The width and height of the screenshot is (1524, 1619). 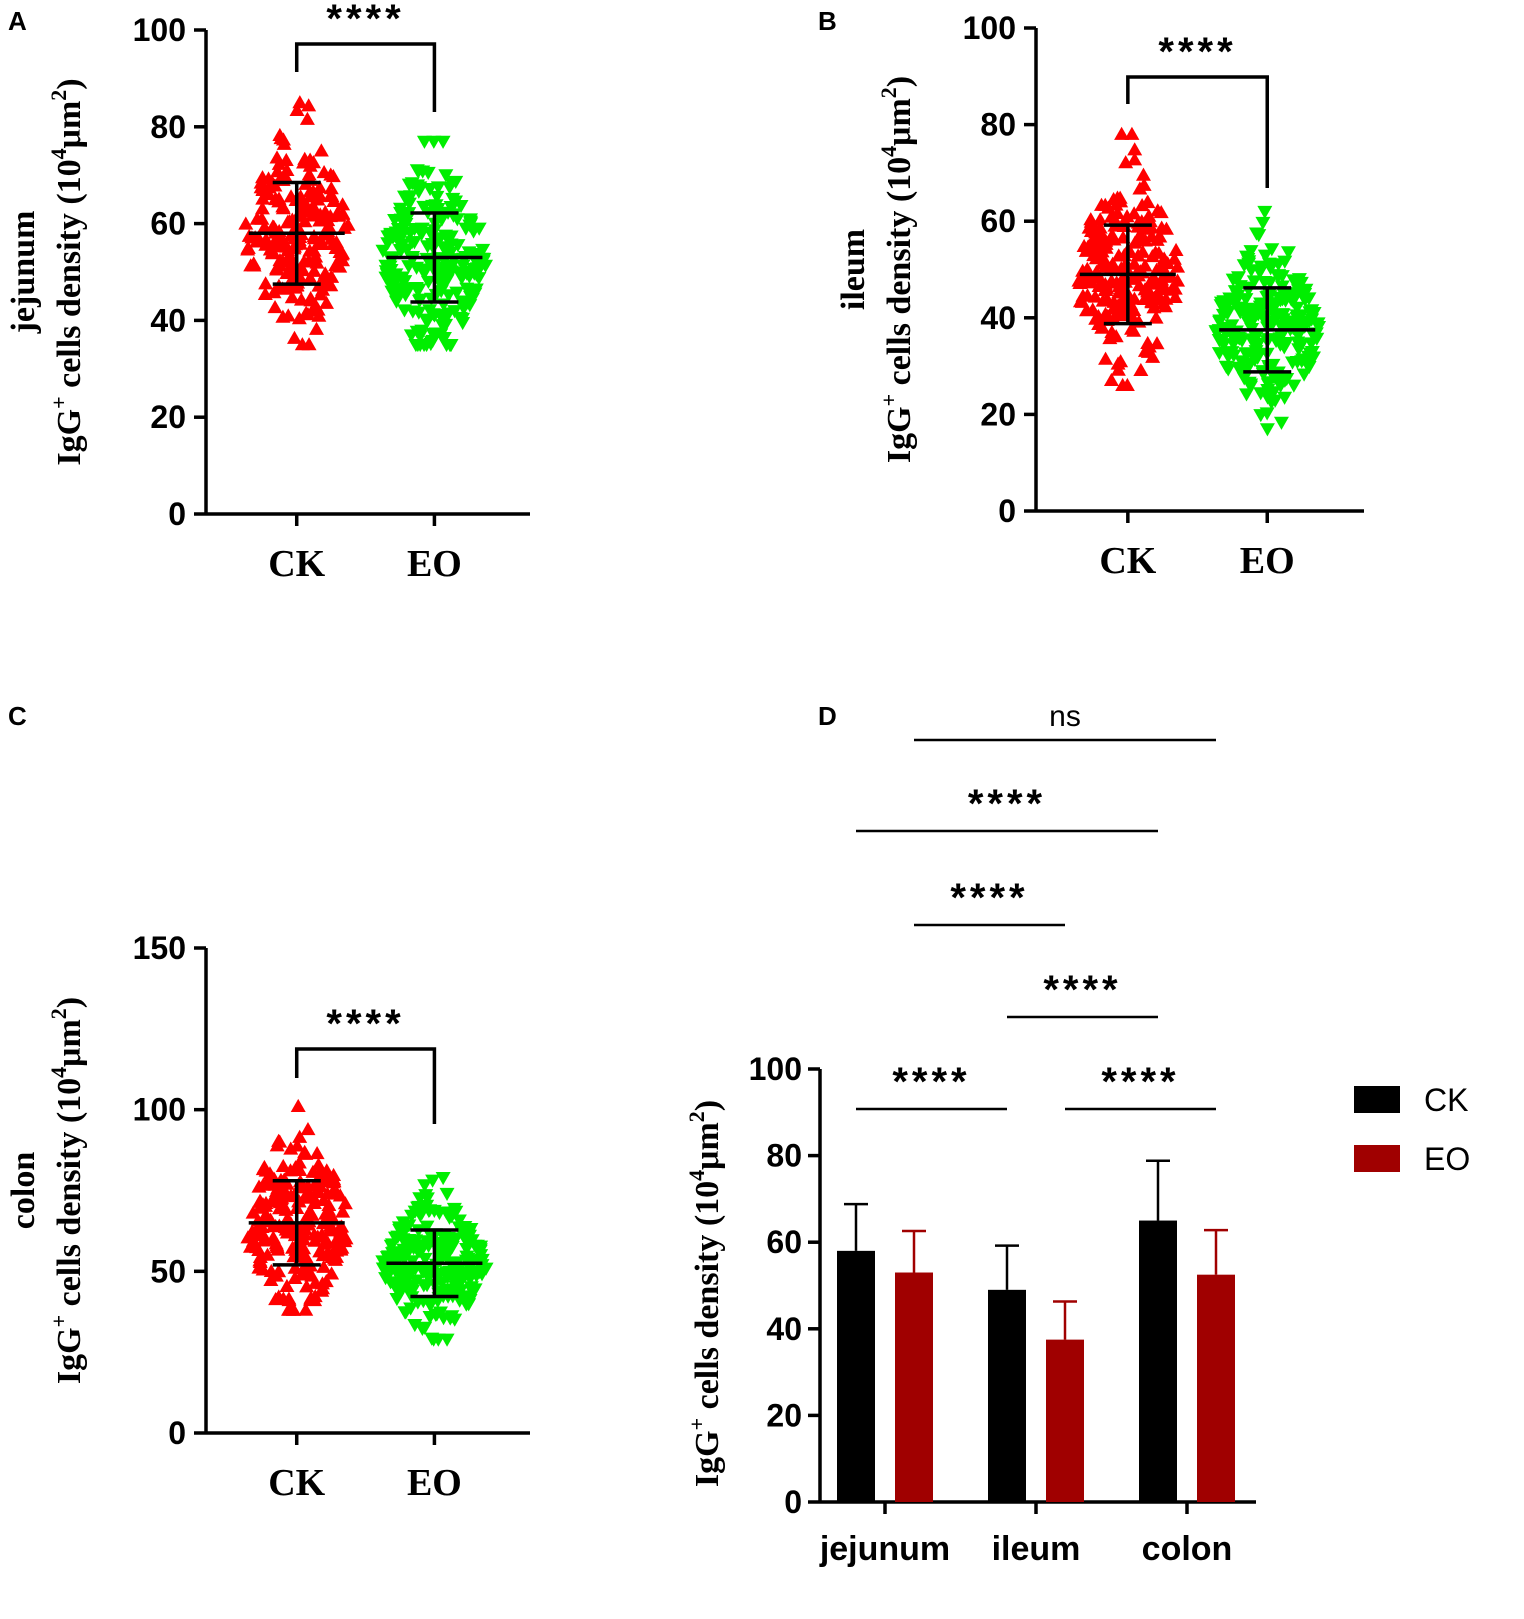 What do you see at coordinates (159, 948) in the screenshot?
I see `y-tick-label: 150` at bounding box center [159, 948].